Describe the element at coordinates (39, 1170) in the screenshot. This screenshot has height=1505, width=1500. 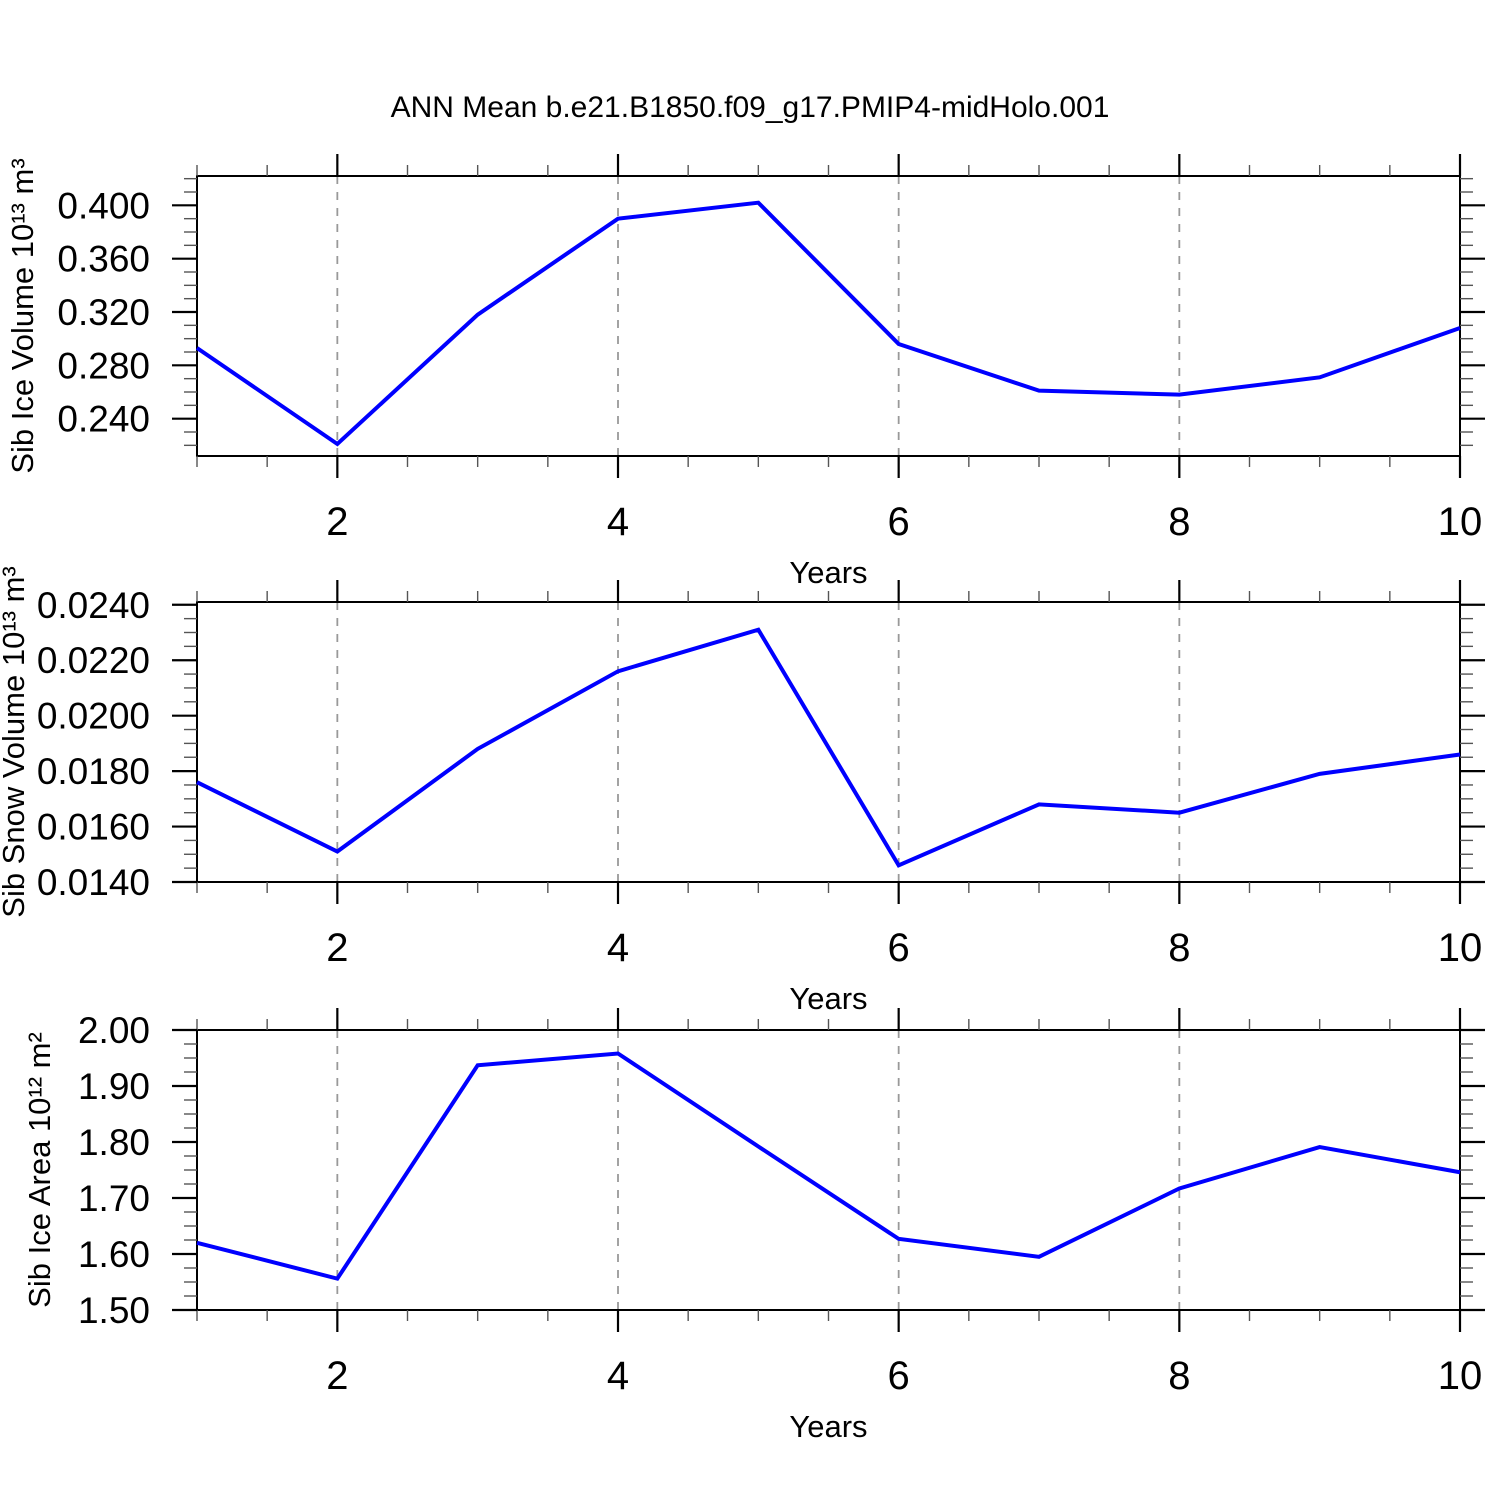
I see `y-axis-title: Sib Ice Area 10¹² m²` at that location.